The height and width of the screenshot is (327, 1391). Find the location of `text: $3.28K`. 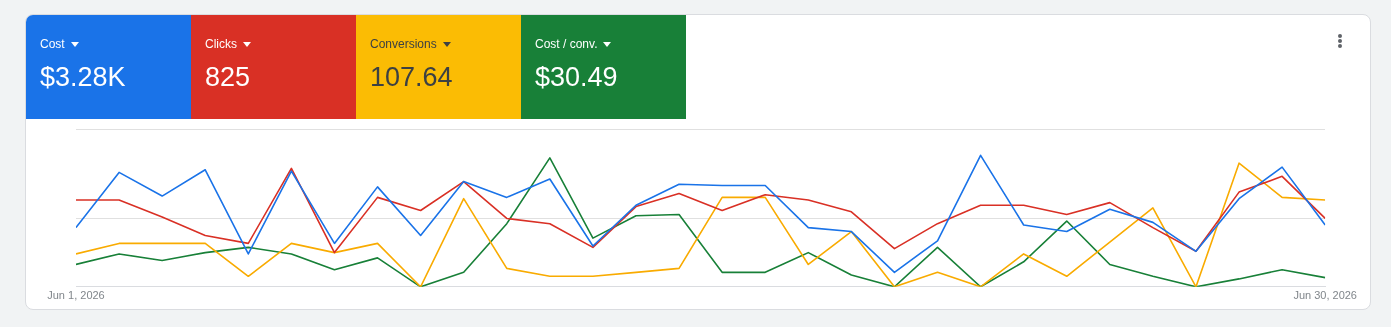

text: $3.28K is located at coordinates (83, 77).